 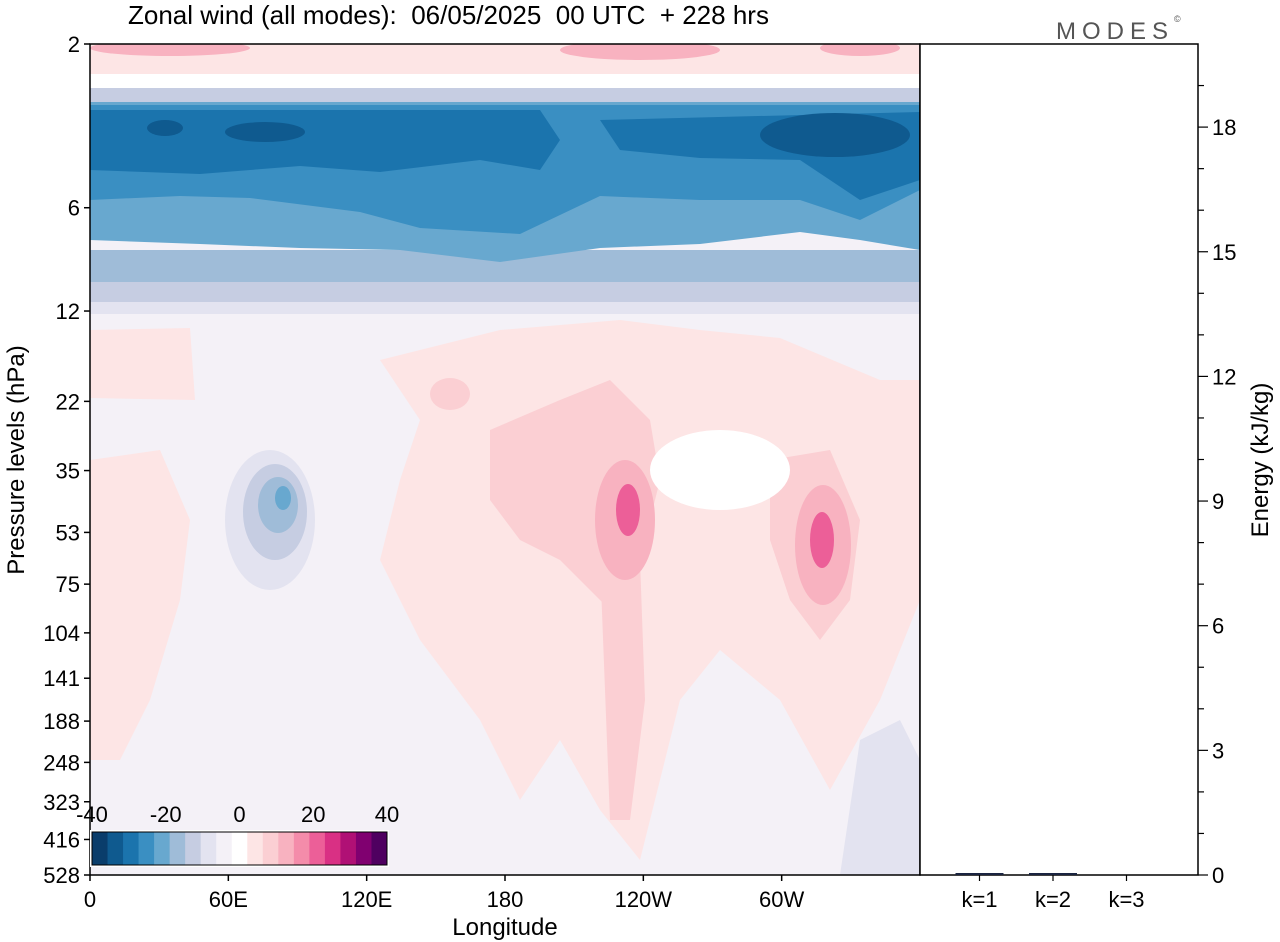 What do you see at coordinates (61, 678) in the screenshot?
I see `y-tick-label: 141` at bounding box center [61, 678].